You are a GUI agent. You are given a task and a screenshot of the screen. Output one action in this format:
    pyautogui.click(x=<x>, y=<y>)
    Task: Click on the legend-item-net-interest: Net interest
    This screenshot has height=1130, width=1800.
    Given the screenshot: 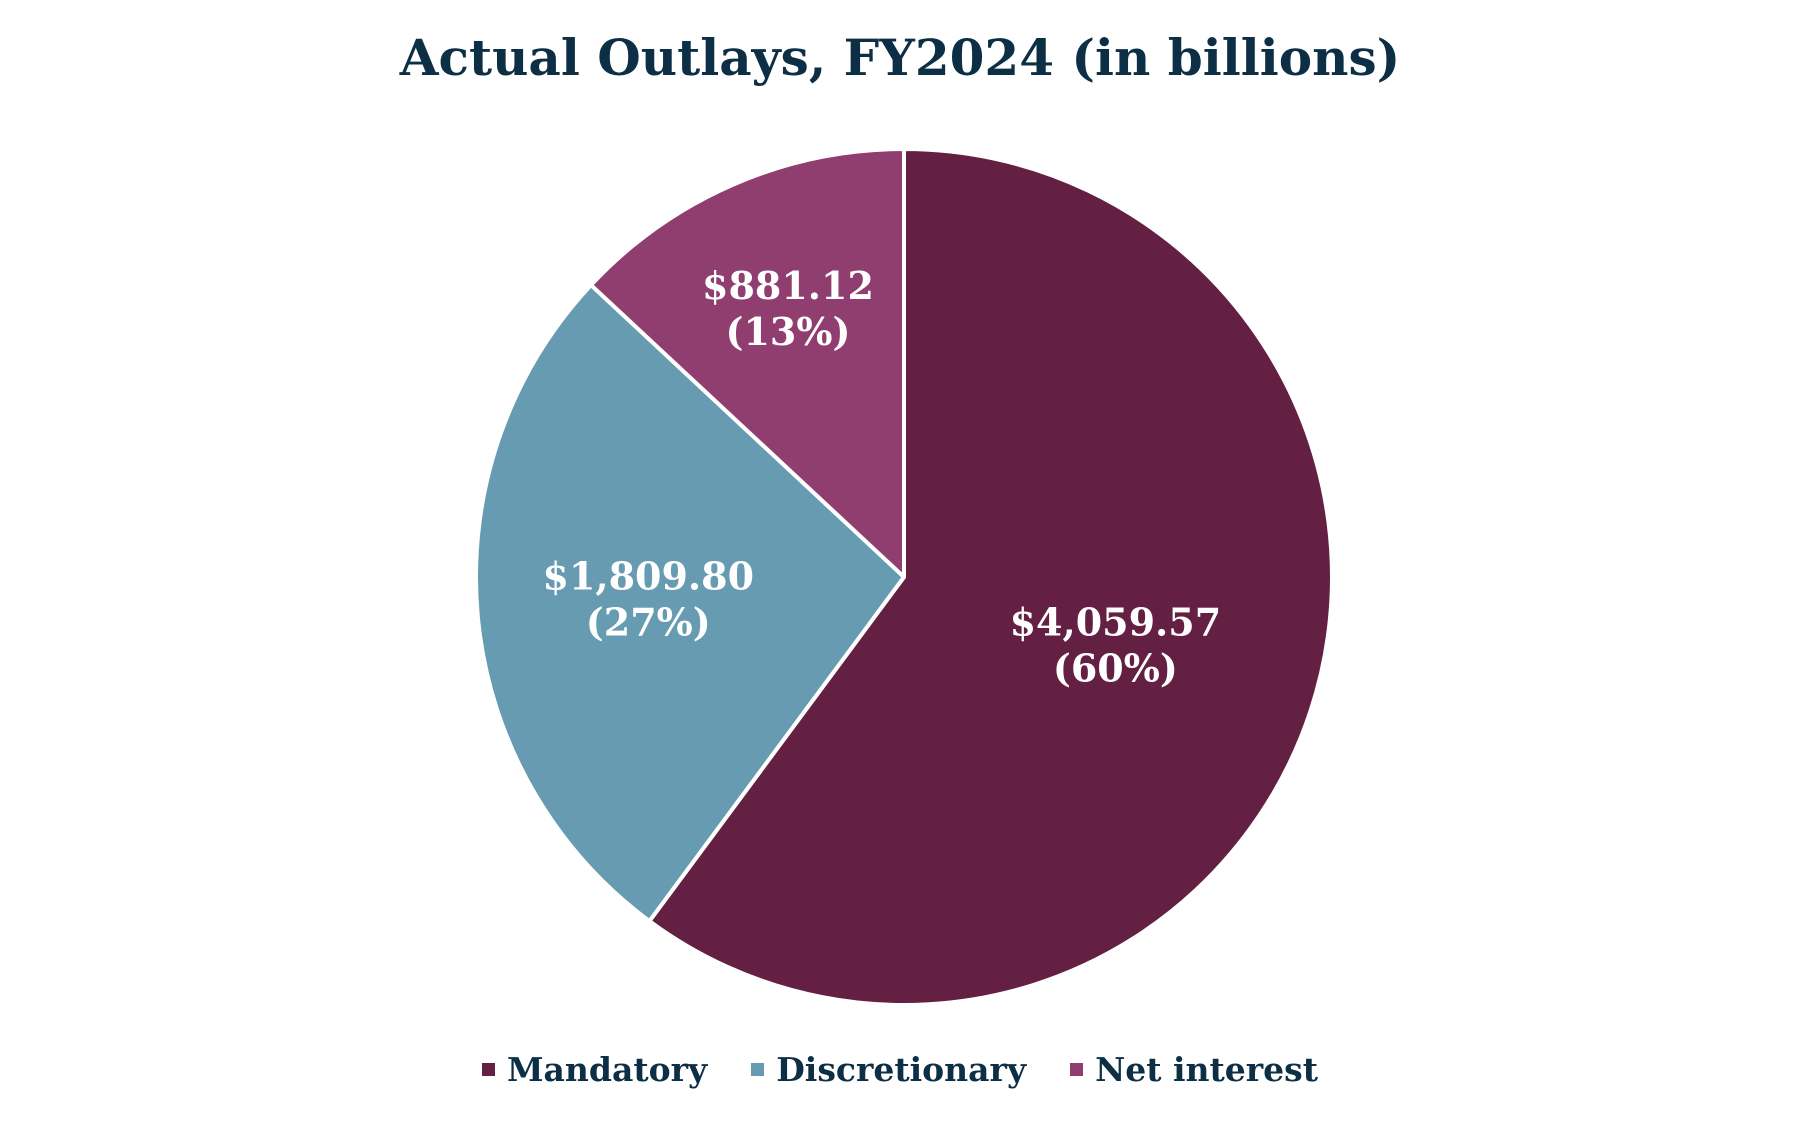 What is the action you would take?
    pyautogui.click(x=1194, y=1069)
    